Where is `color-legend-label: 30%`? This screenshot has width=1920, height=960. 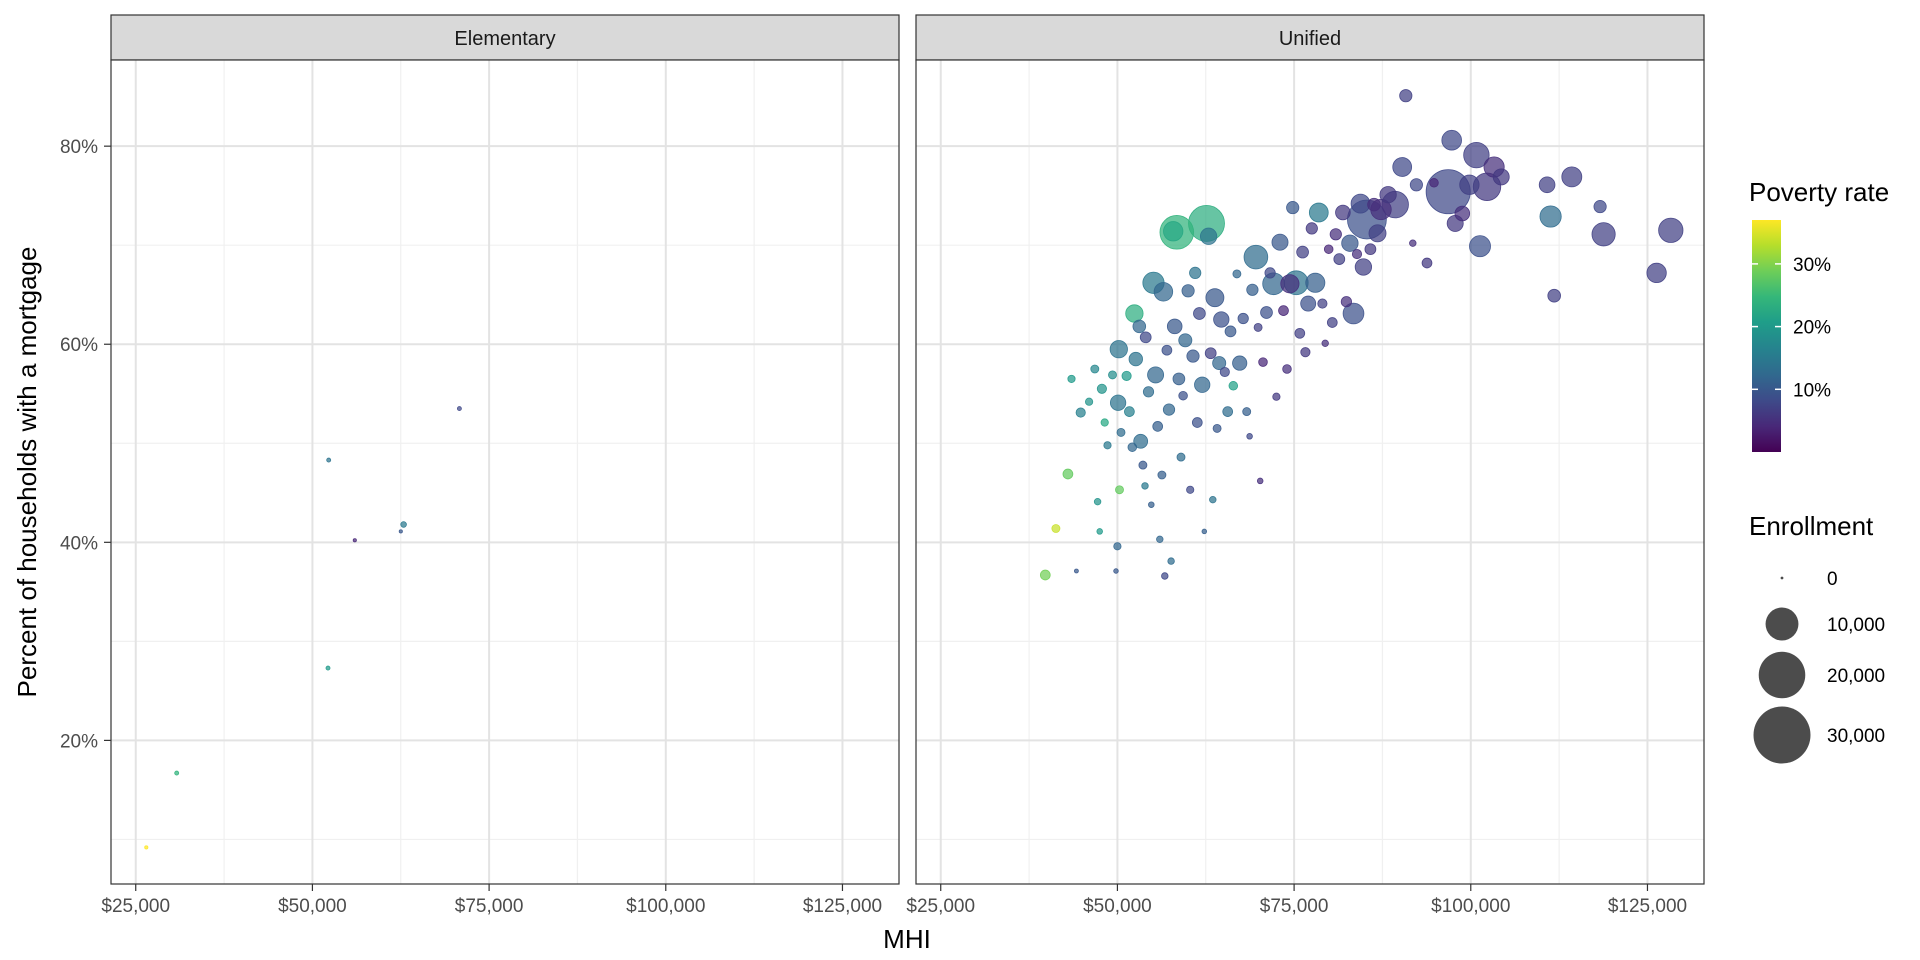 color-legend-label: 30% is located at coordinates (1812, 265).